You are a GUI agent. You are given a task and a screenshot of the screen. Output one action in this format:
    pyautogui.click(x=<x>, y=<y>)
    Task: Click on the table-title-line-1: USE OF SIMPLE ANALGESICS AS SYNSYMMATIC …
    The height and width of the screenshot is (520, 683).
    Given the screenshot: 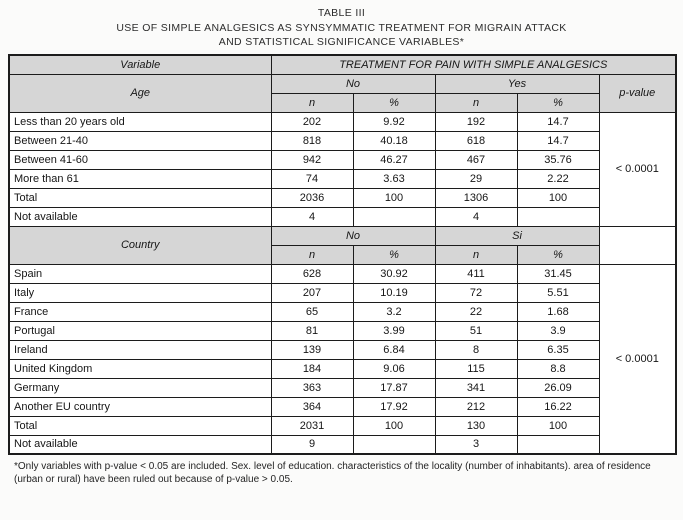 What is the action you would take?
    pyautogui.click(x=341, y=28)
    